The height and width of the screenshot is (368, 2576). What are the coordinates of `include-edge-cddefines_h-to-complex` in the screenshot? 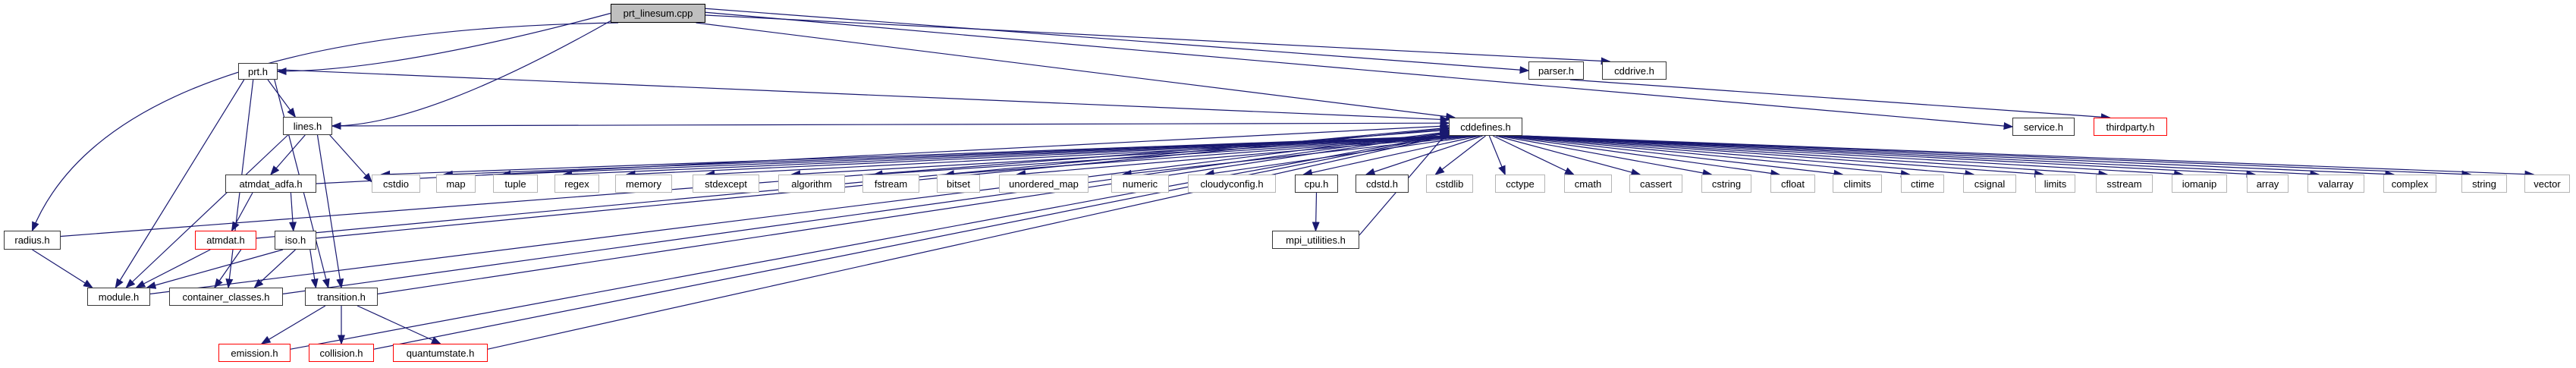 It's located at (1957, 156).